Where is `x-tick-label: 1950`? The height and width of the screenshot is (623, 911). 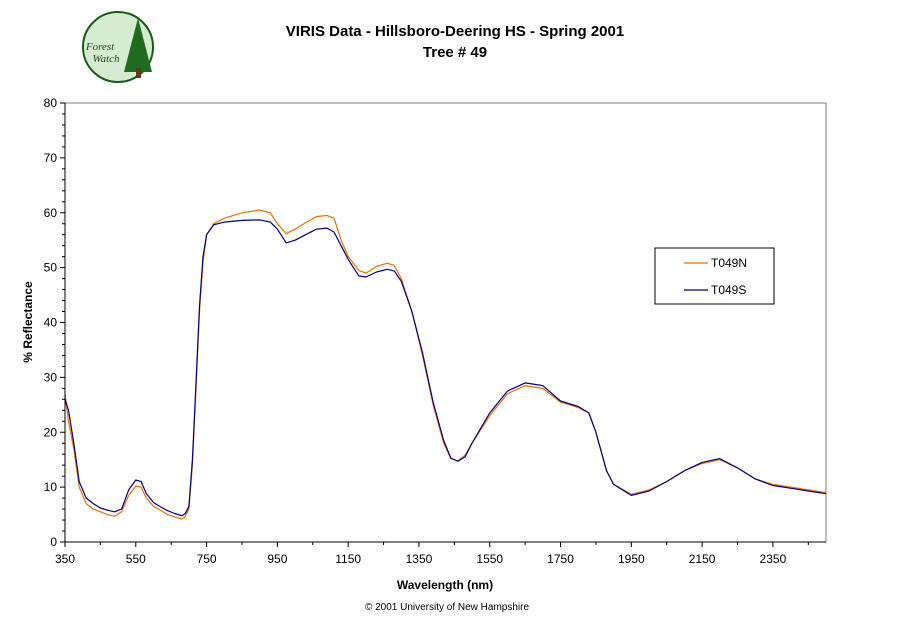
x-tick-label: 1950 is located at coordinates (631, 559).